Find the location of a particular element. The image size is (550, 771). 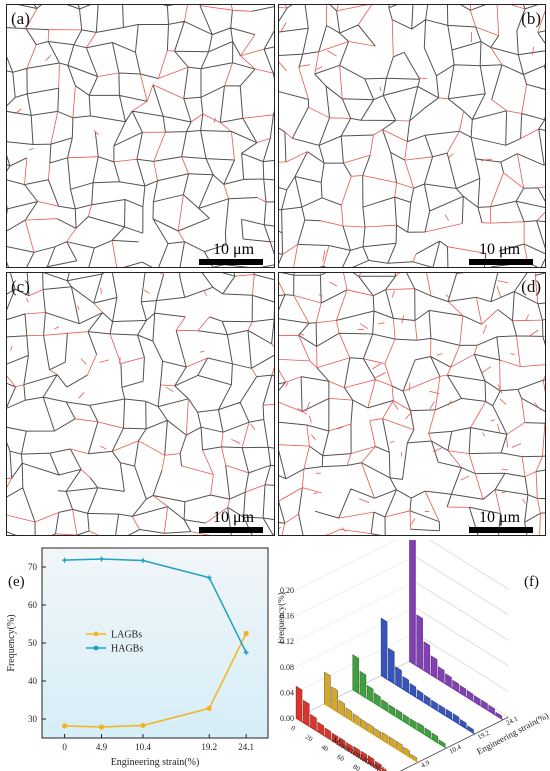

y-tick-label: 30 is located at coordinates (33, 719).